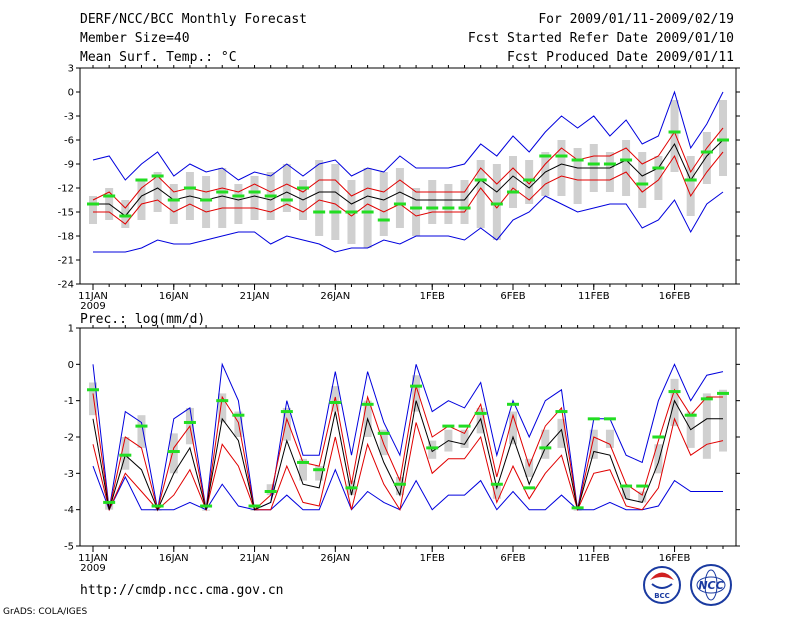  I want to click on y-tick-label: 0, so click(71, 93).